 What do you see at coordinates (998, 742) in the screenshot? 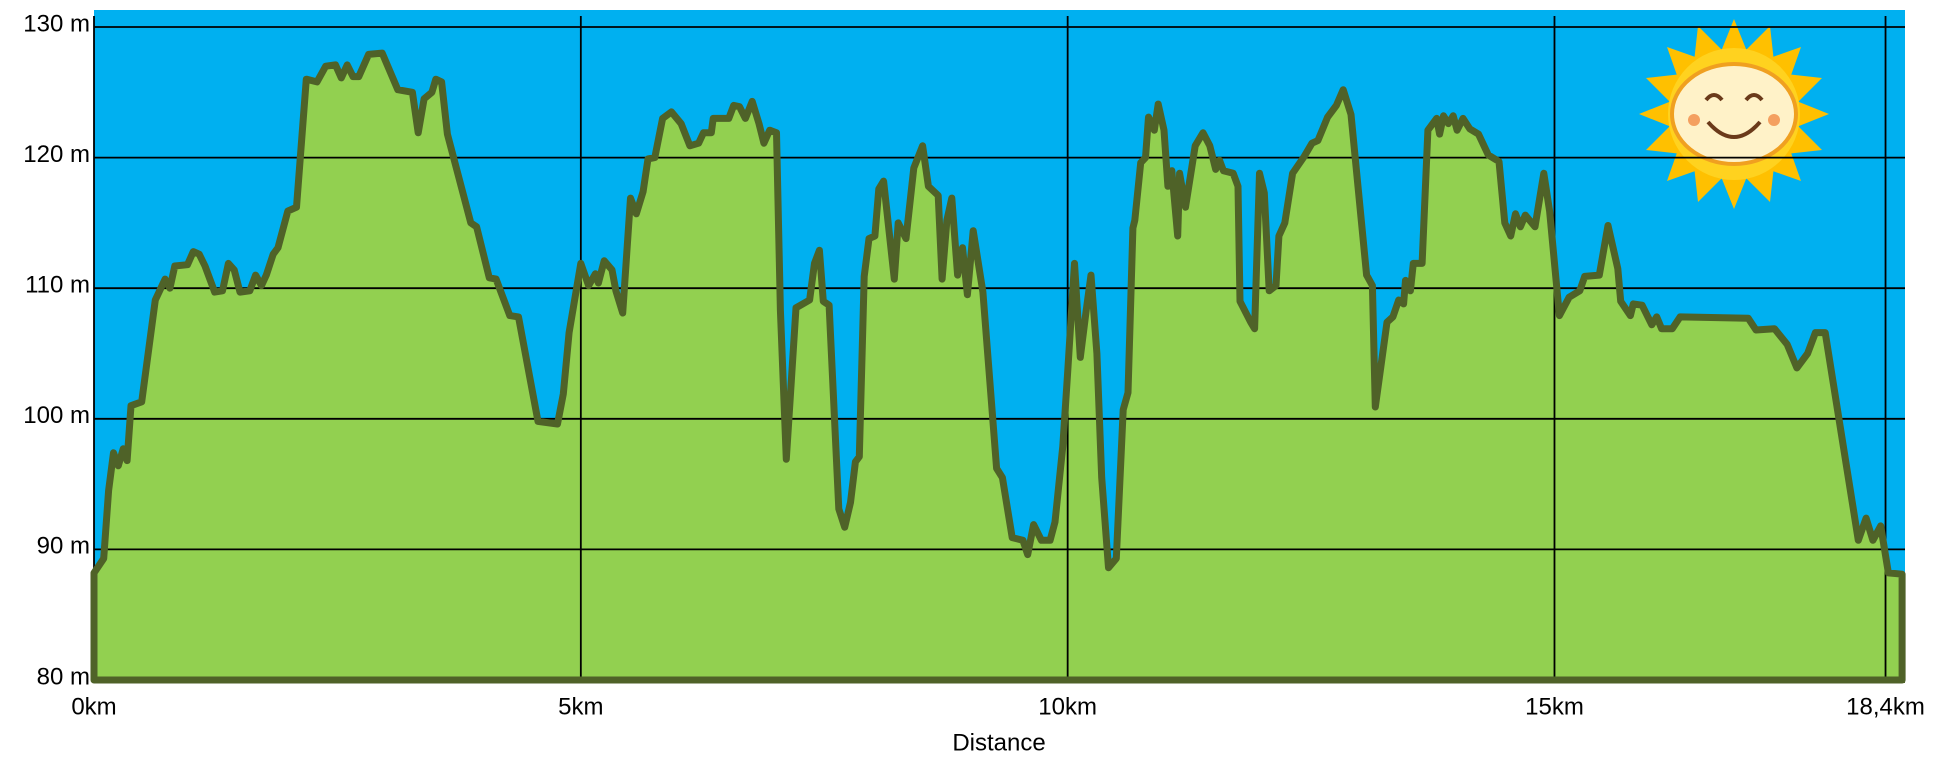
I see `x-axis-label: Distance` at bounding box center [998, 742].